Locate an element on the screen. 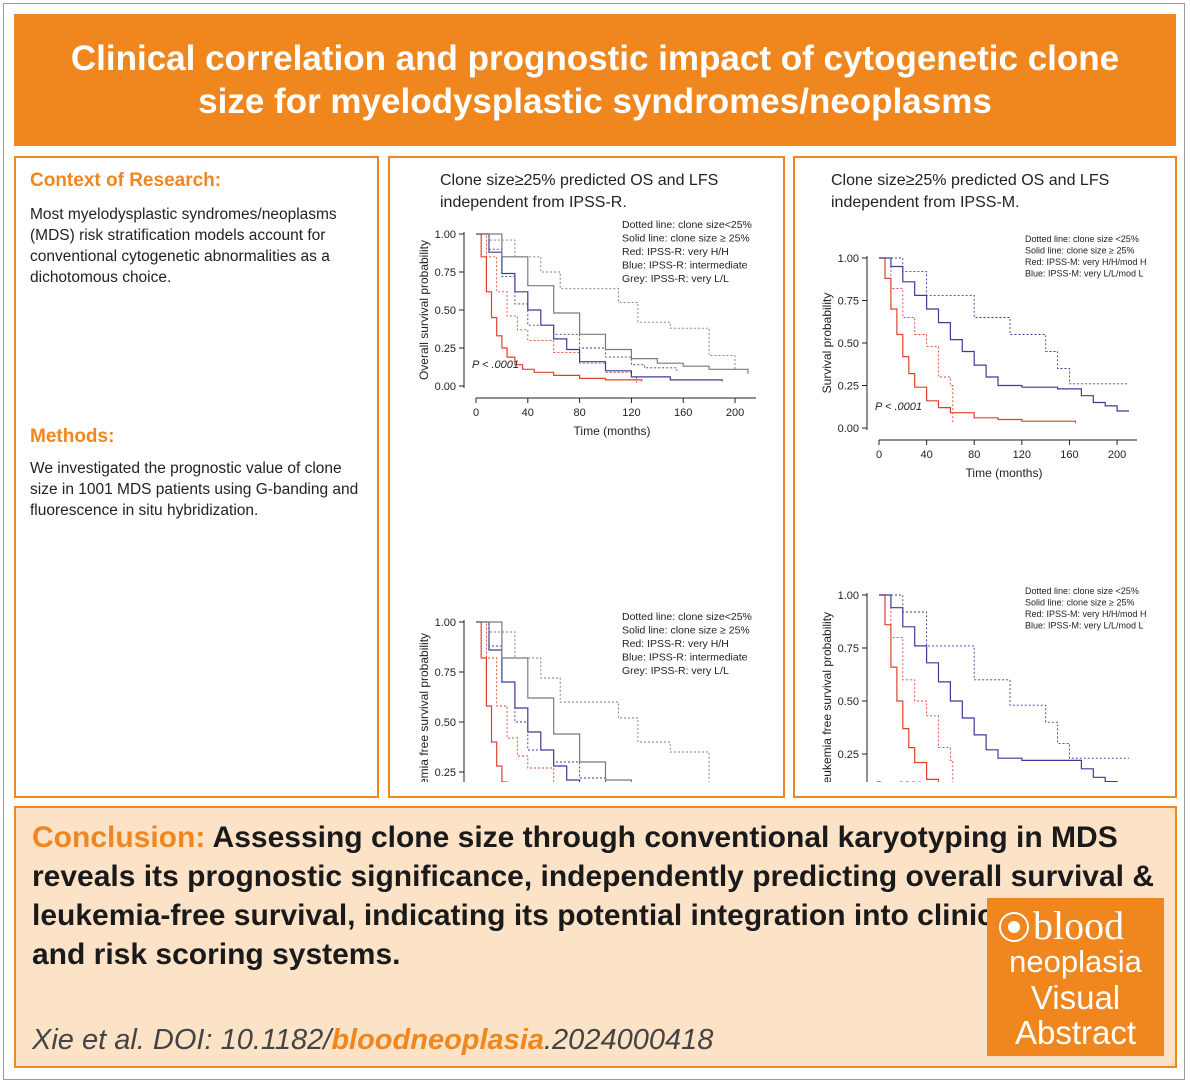 The image size is (1190, 1085). logo-line1: blood is located at coordinates (1079, 925).